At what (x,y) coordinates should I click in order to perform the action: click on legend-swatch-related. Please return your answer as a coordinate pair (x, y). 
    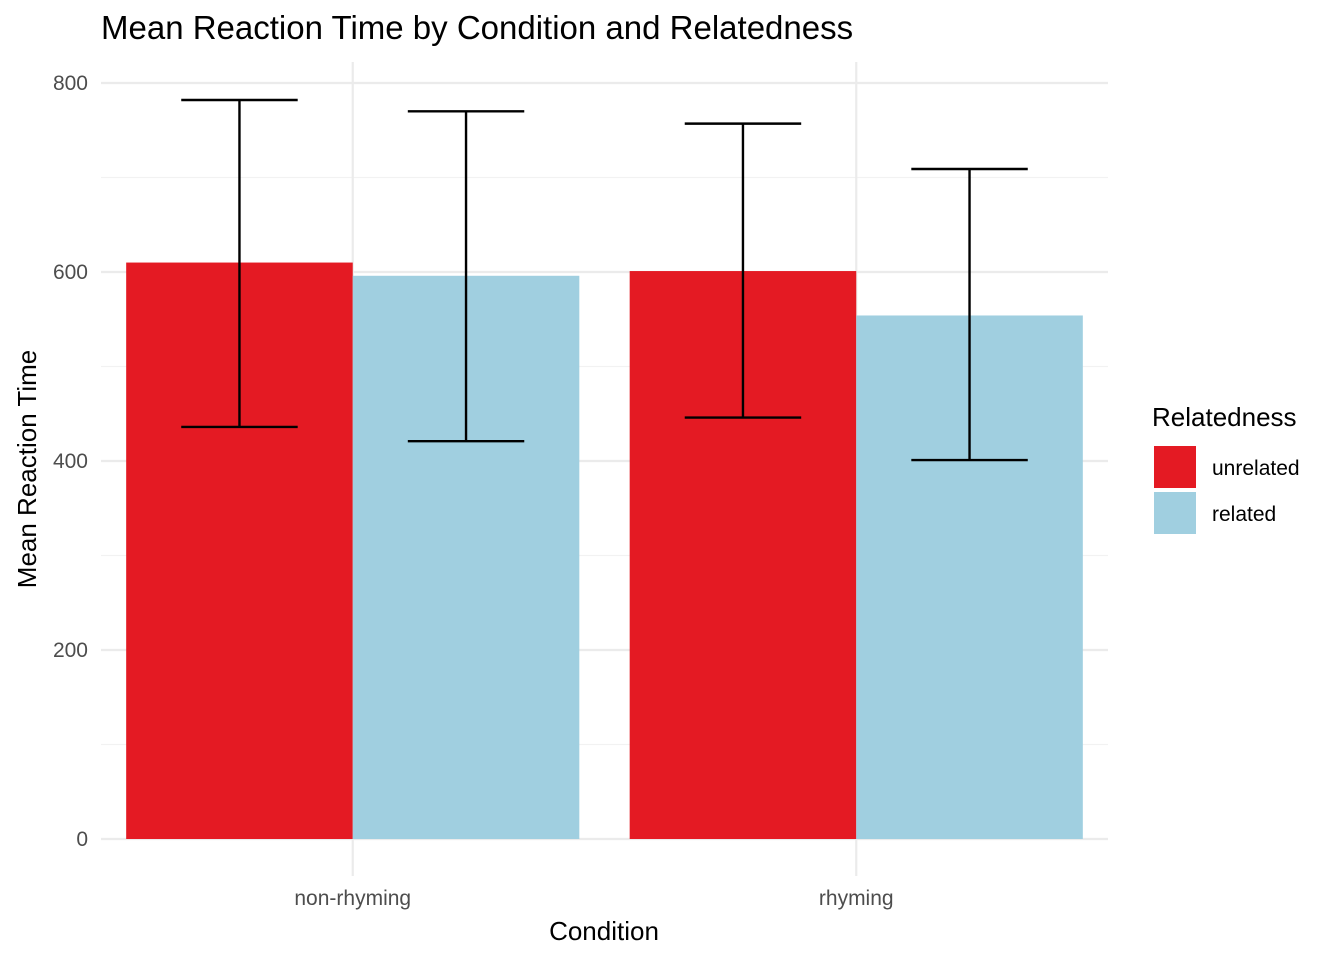
    Looking at the image, I should click on (1175, 513).